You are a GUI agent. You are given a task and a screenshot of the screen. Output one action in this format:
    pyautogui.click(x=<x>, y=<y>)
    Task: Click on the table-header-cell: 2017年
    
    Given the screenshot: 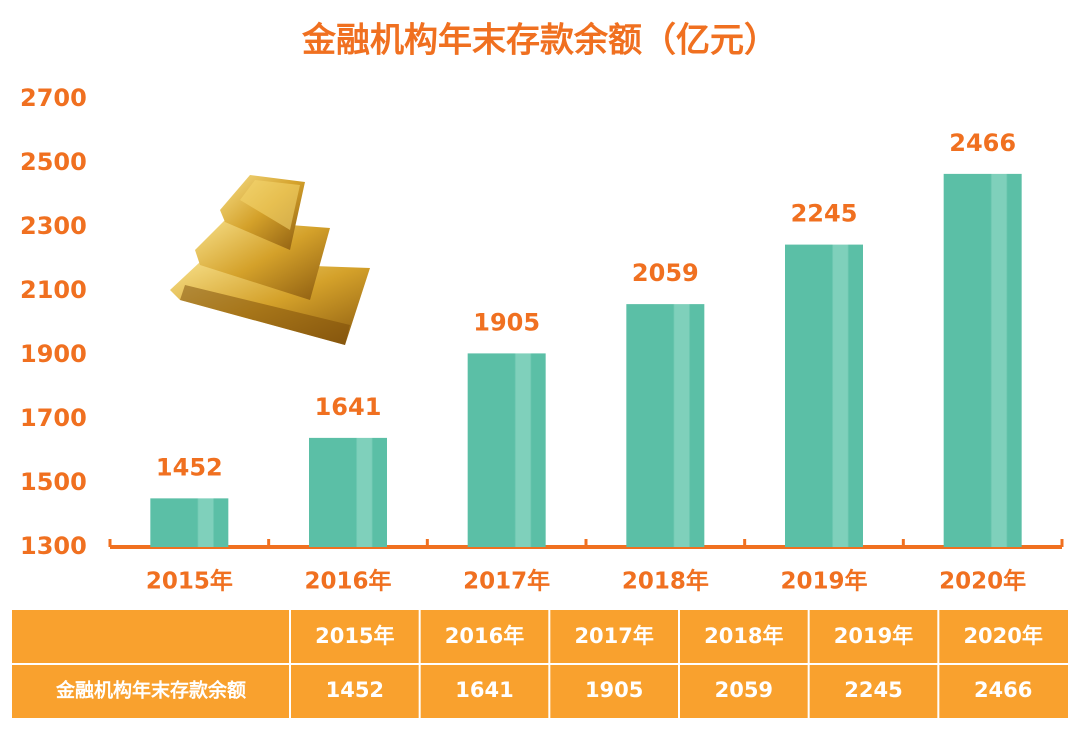 What is the action you would take?
    pyautogui.click(x=613, y=636)
    